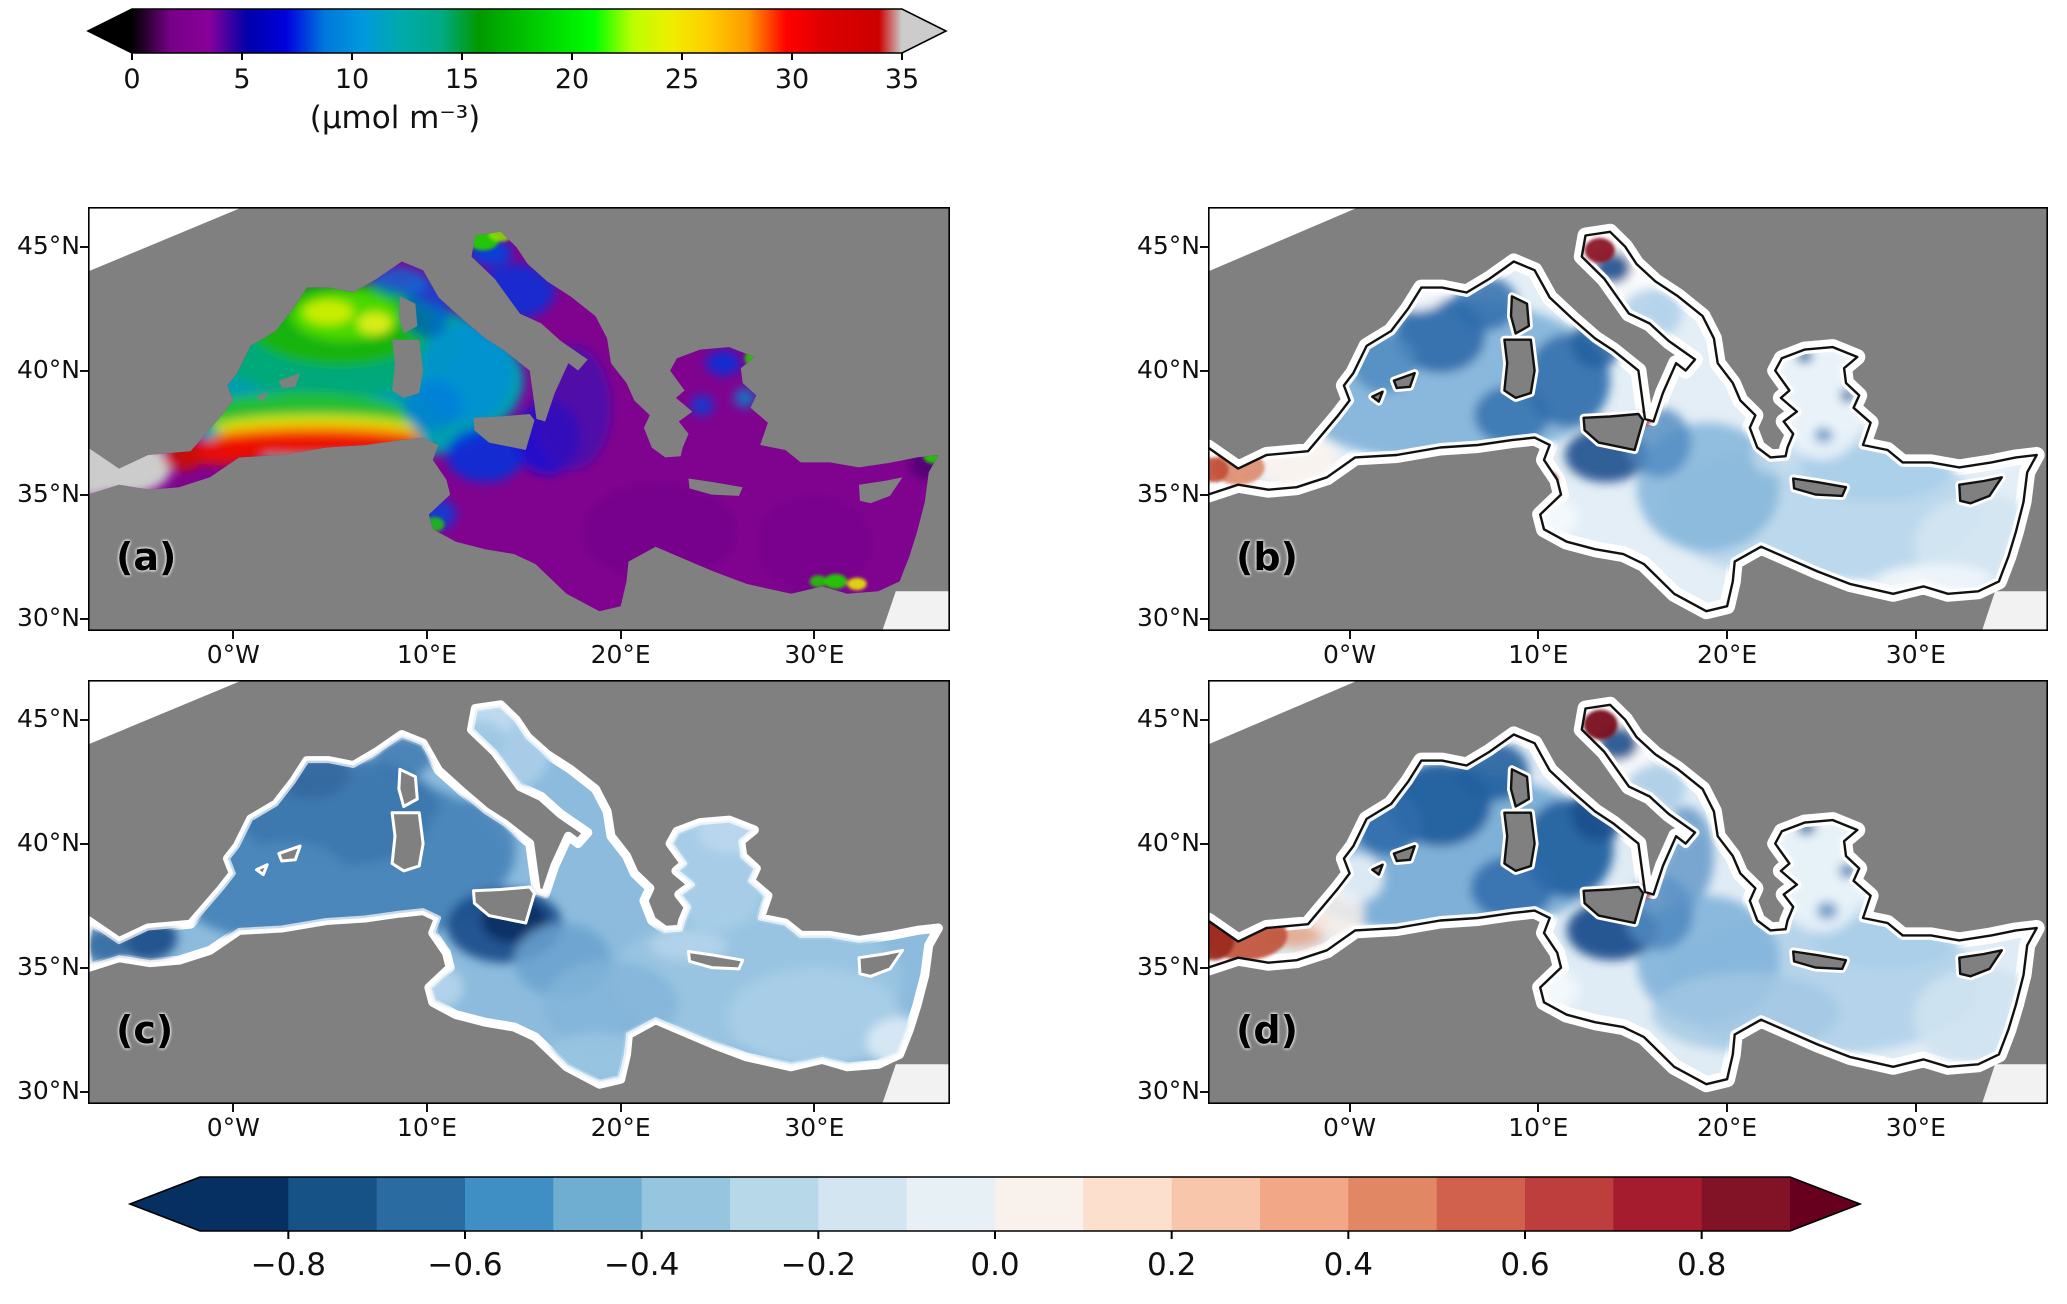 Image resolution: width=2067 pixels, height=1304 pixels. Describe the element at coordinates (1915, 654) in the screenshot. I see `x-tick-label: 30°E` at that location.